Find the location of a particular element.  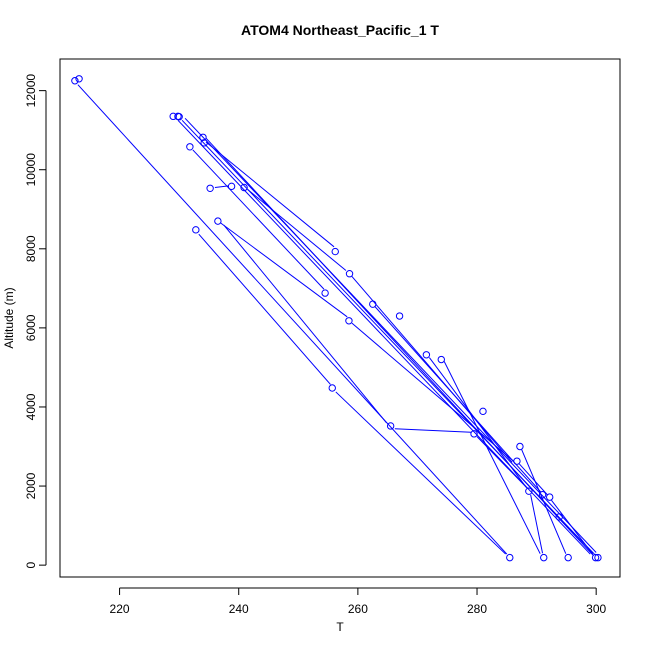

y-tick-label: 0 is located at coordinates (31, 564).